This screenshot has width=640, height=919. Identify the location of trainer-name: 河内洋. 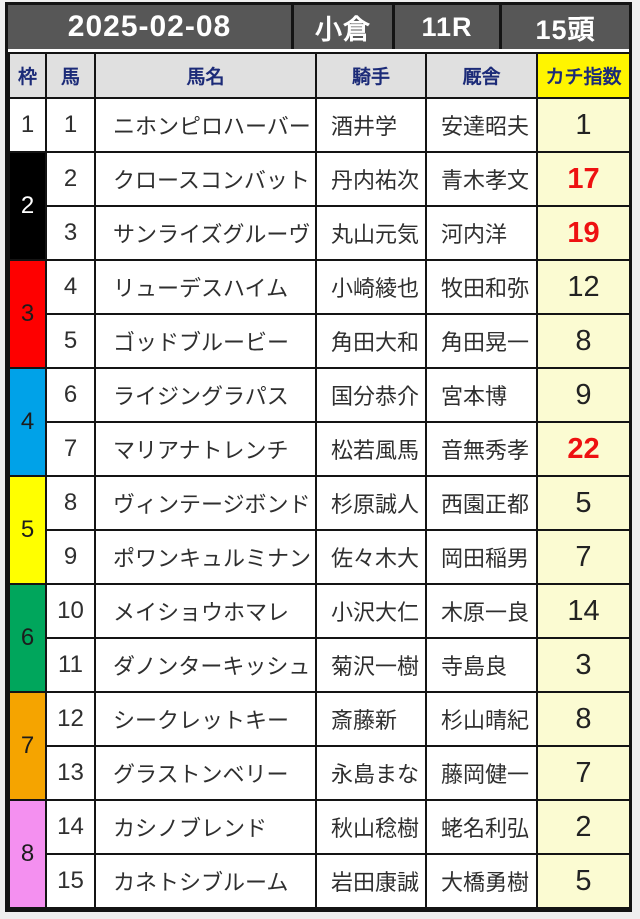
(481, 233).